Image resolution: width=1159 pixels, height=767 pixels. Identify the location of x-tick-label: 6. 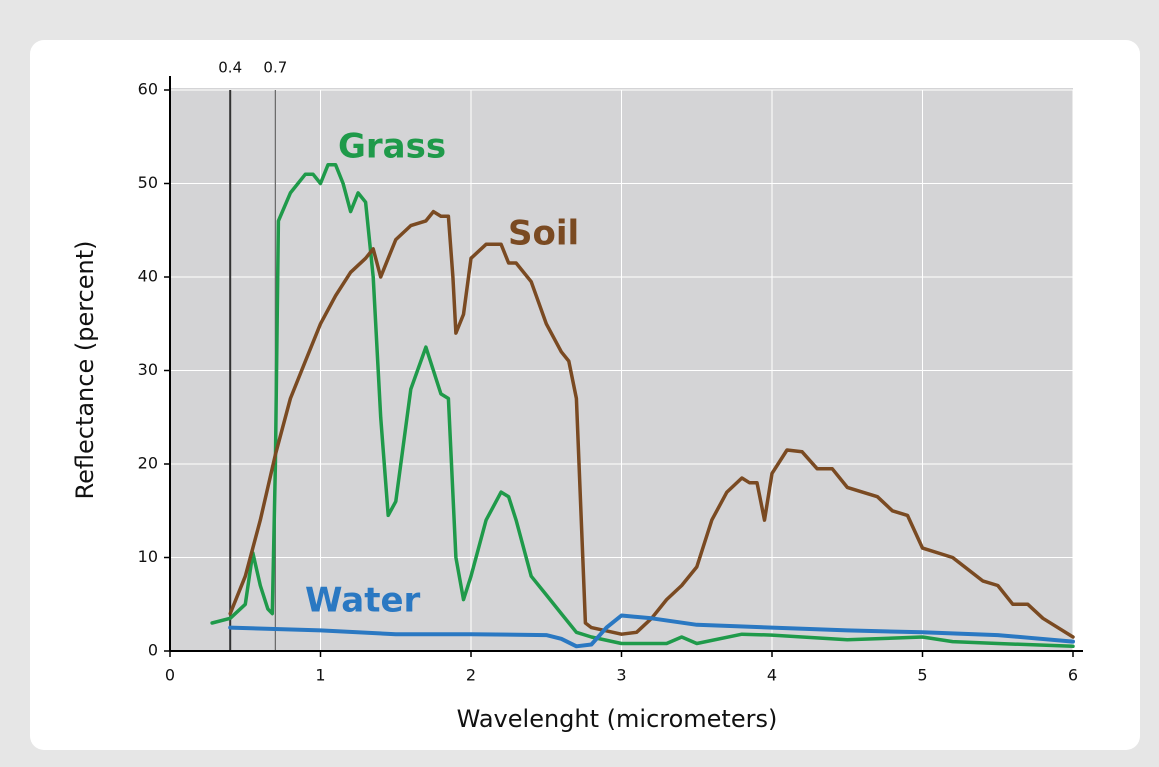
(1073, 675).